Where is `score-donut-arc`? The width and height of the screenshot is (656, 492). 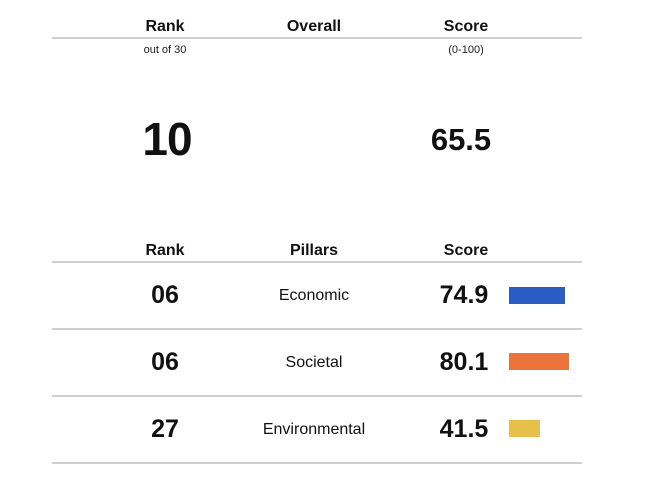
score-donut-arc is located at coordinates (456, 140).